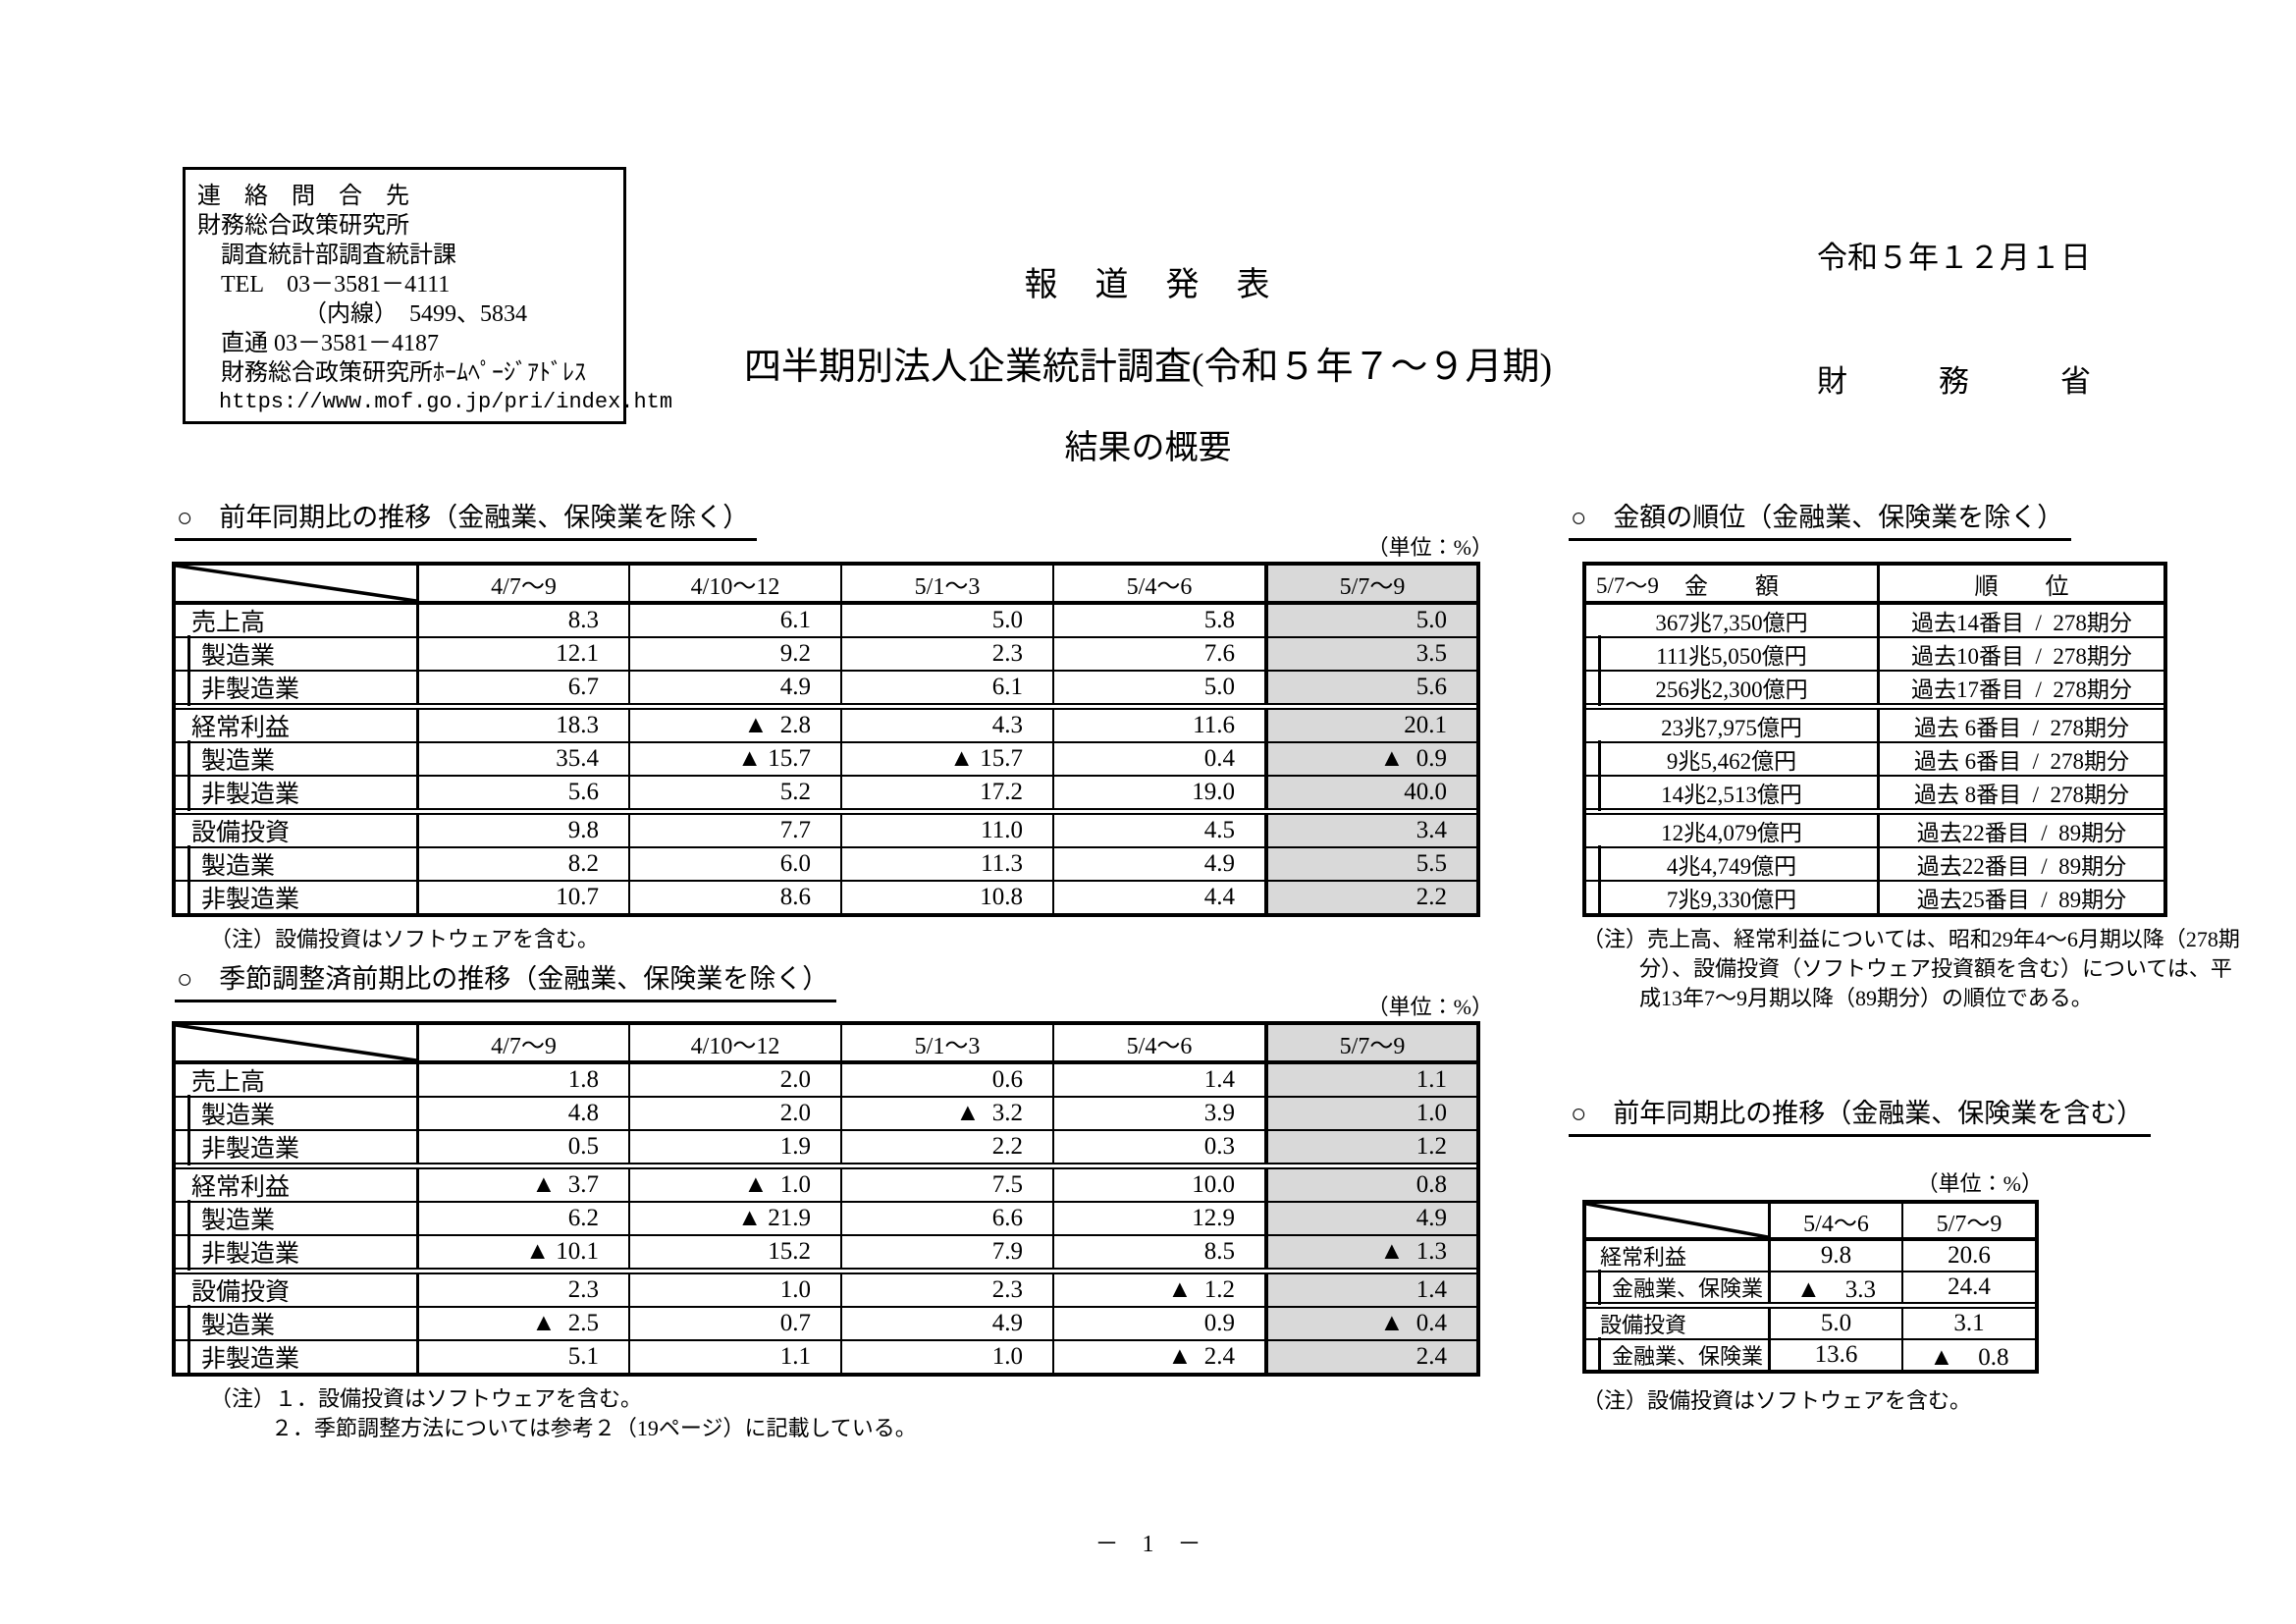 Image resolution: width=2296 pixels, height=1624 pixels. Describe the element at coordinates (1370, 583) in the screenshot. I see `column-header: 5/7～9` at that location.